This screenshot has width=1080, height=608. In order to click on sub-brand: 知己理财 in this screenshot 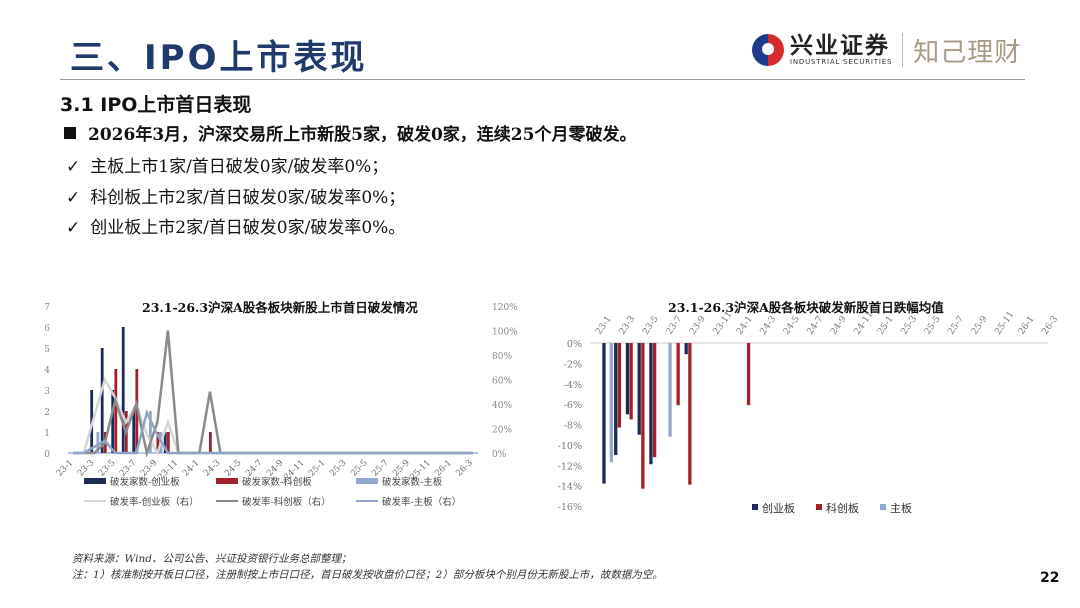, I will do `click(967, 52)`.